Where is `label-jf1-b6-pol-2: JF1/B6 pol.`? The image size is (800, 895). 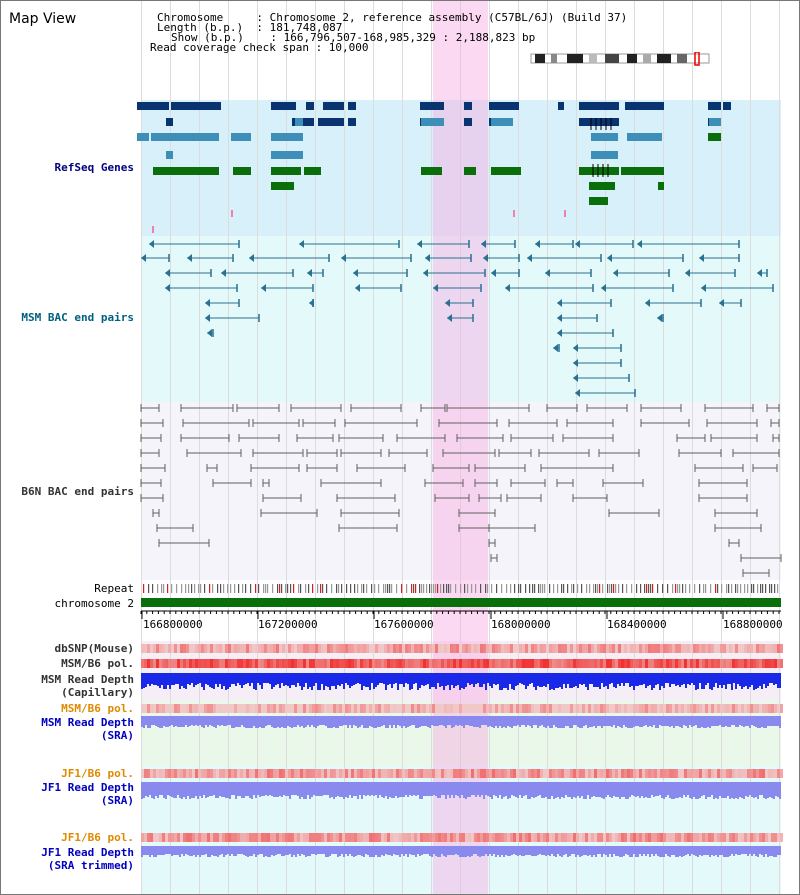
label-jf1-b6-pol-2: JF1/B6 pol. is located at coordinates (97, 837).